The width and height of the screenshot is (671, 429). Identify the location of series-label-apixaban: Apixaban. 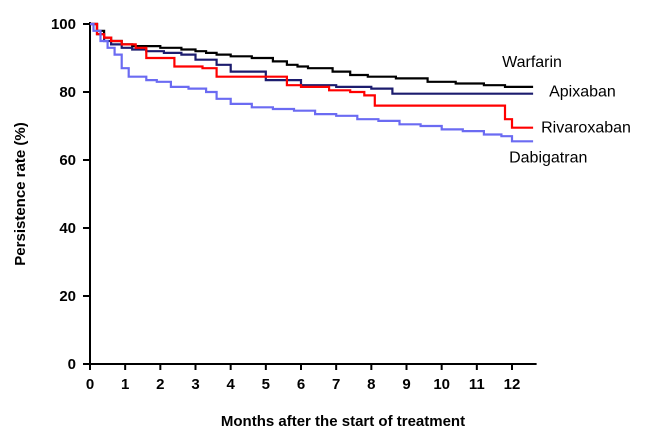
(582, 92).